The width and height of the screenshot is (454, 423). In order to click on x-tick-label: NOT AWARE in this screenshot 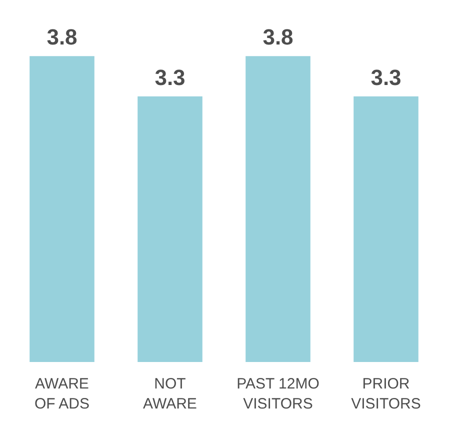, I will do `click(170, 394)`.